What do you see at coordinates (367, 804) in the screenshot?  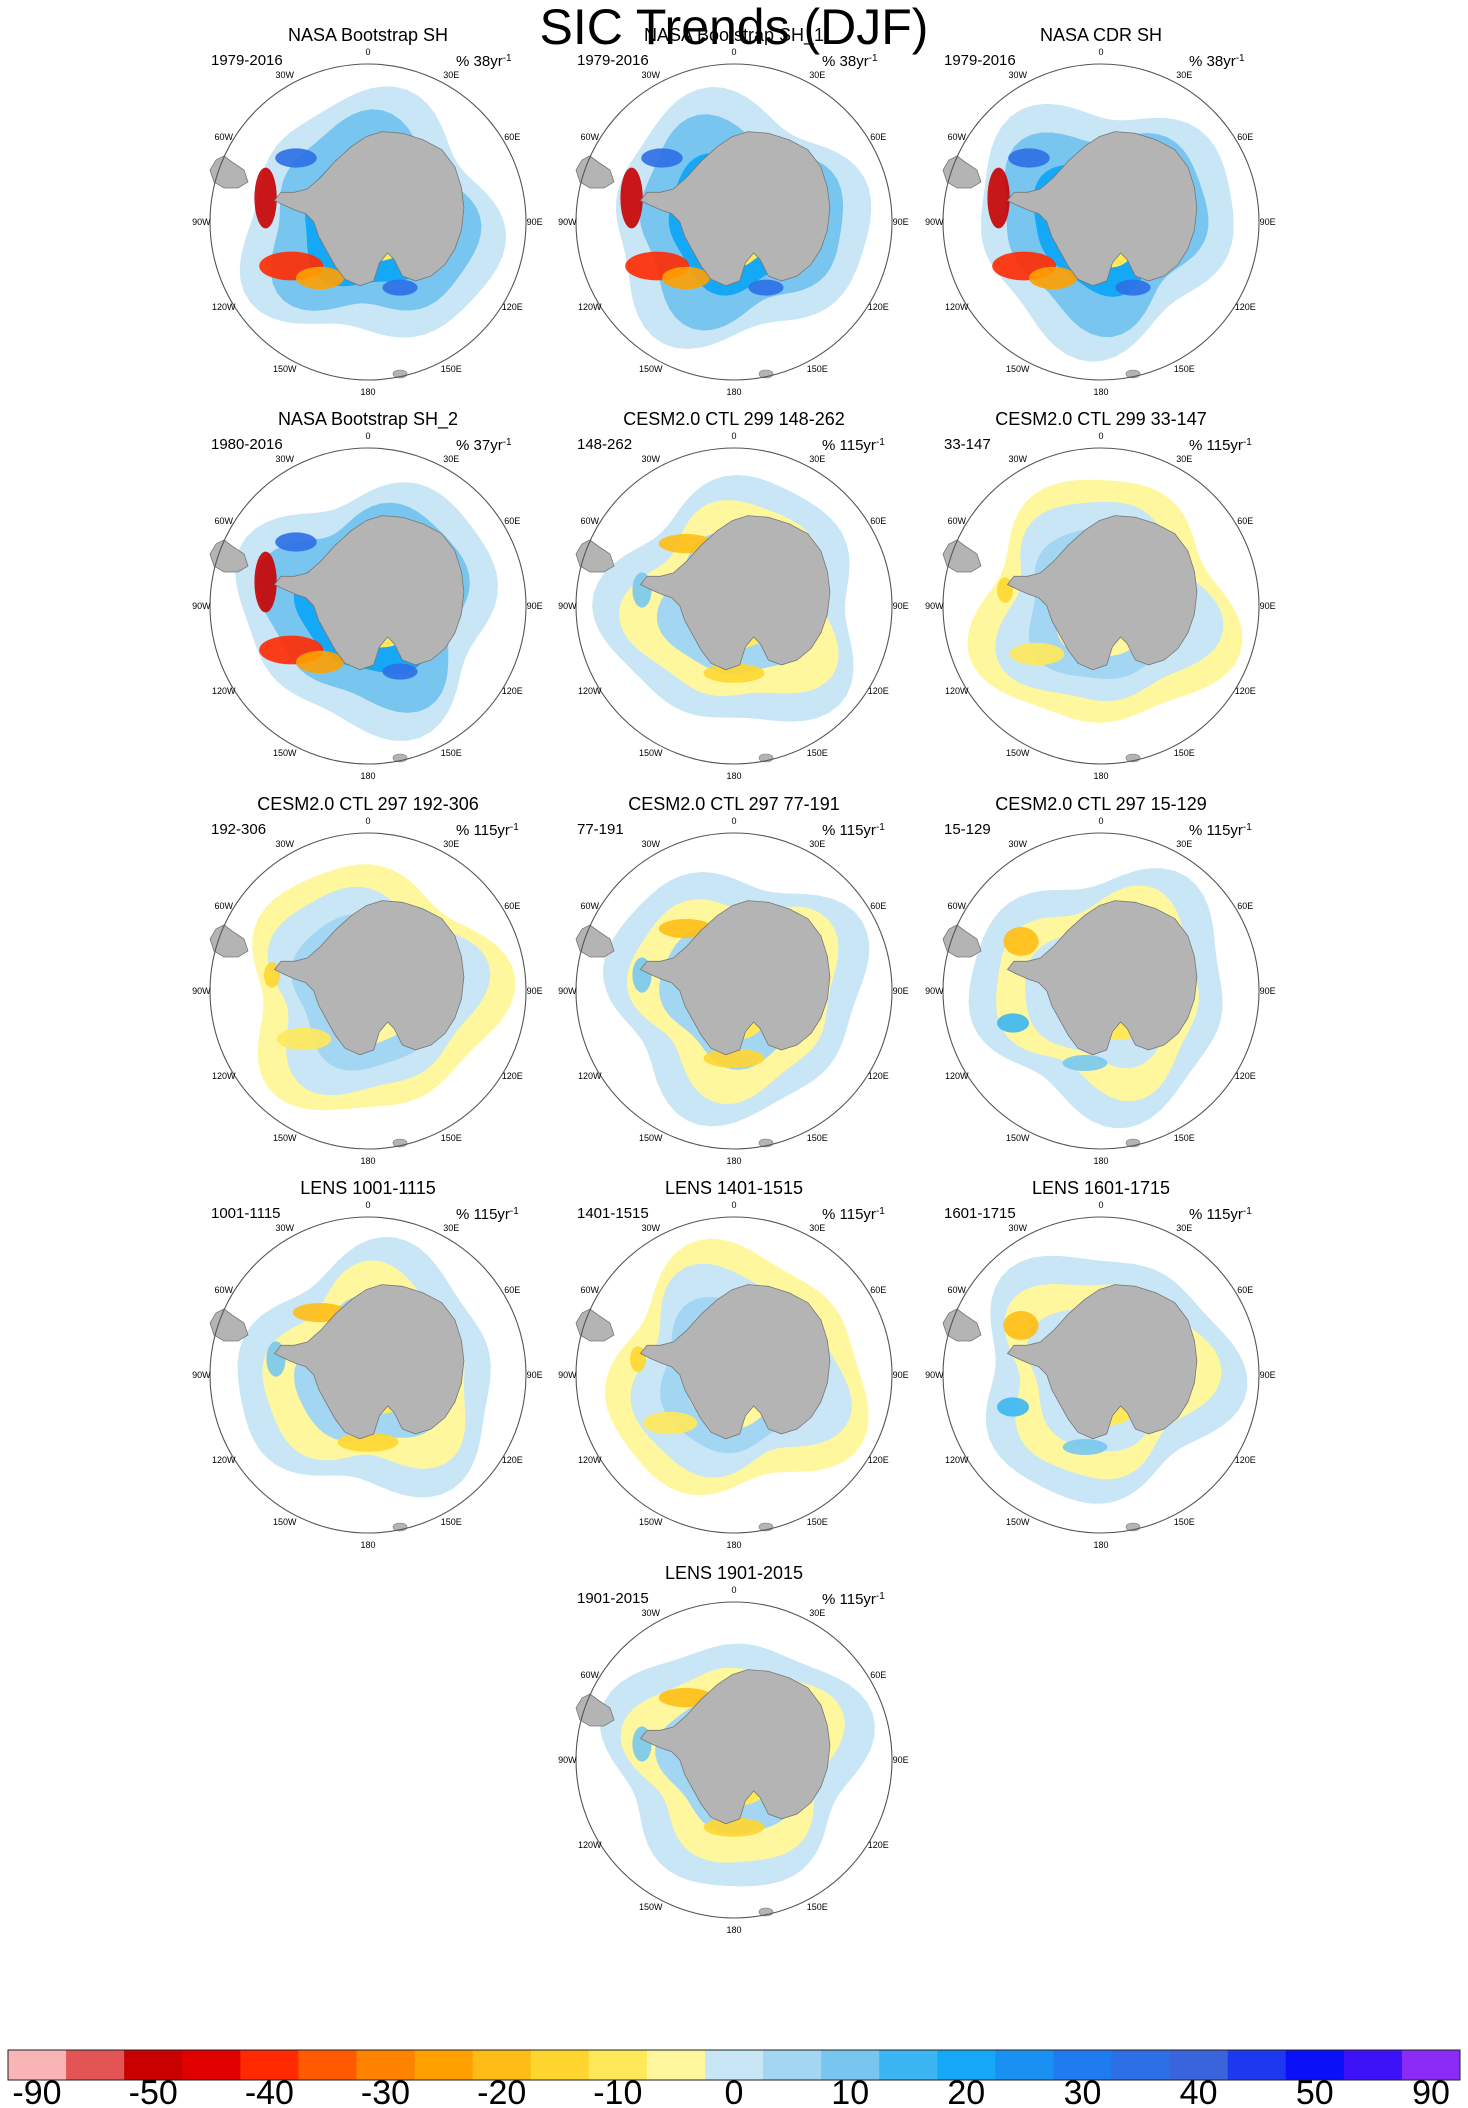 I see `panel-title: CESM2.0 CTL 297 192-306` at bounding box center [367, 804].